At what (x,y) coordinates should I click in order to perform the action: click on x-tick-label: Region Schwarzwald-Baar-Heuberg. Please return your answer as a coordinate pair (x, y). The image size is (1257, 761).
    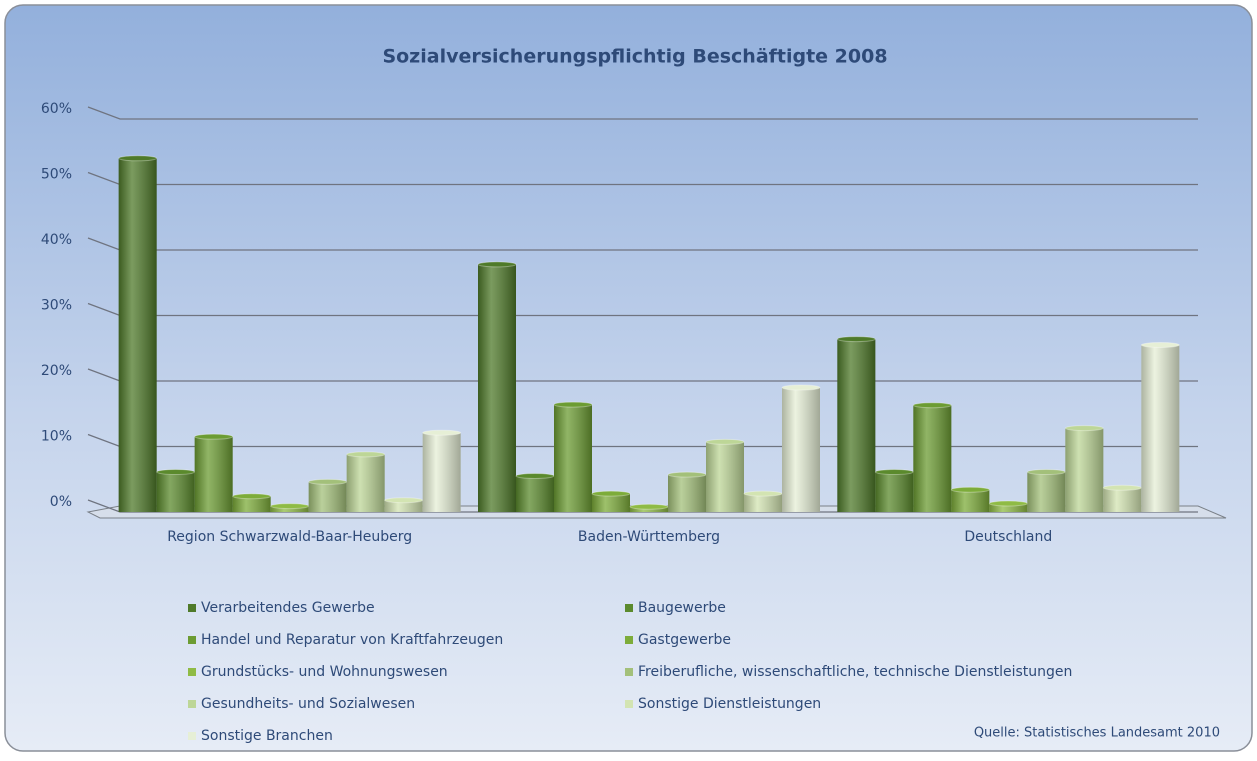
    Looking at the image, I should click on (289, 537).